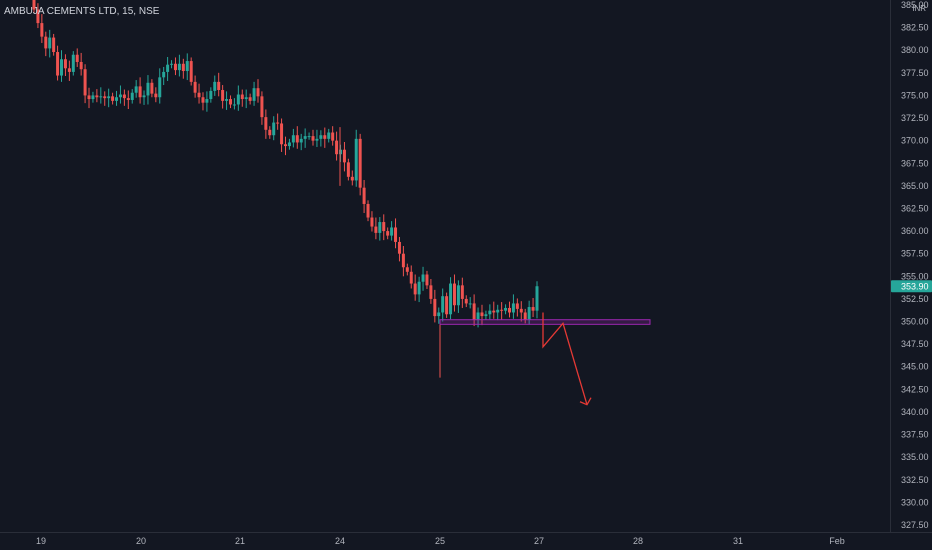 The image size is (932, 550). Describe the element at coordinates (915, 208) in the screenshot. I see `price-tick-label: 362.50` at that location.